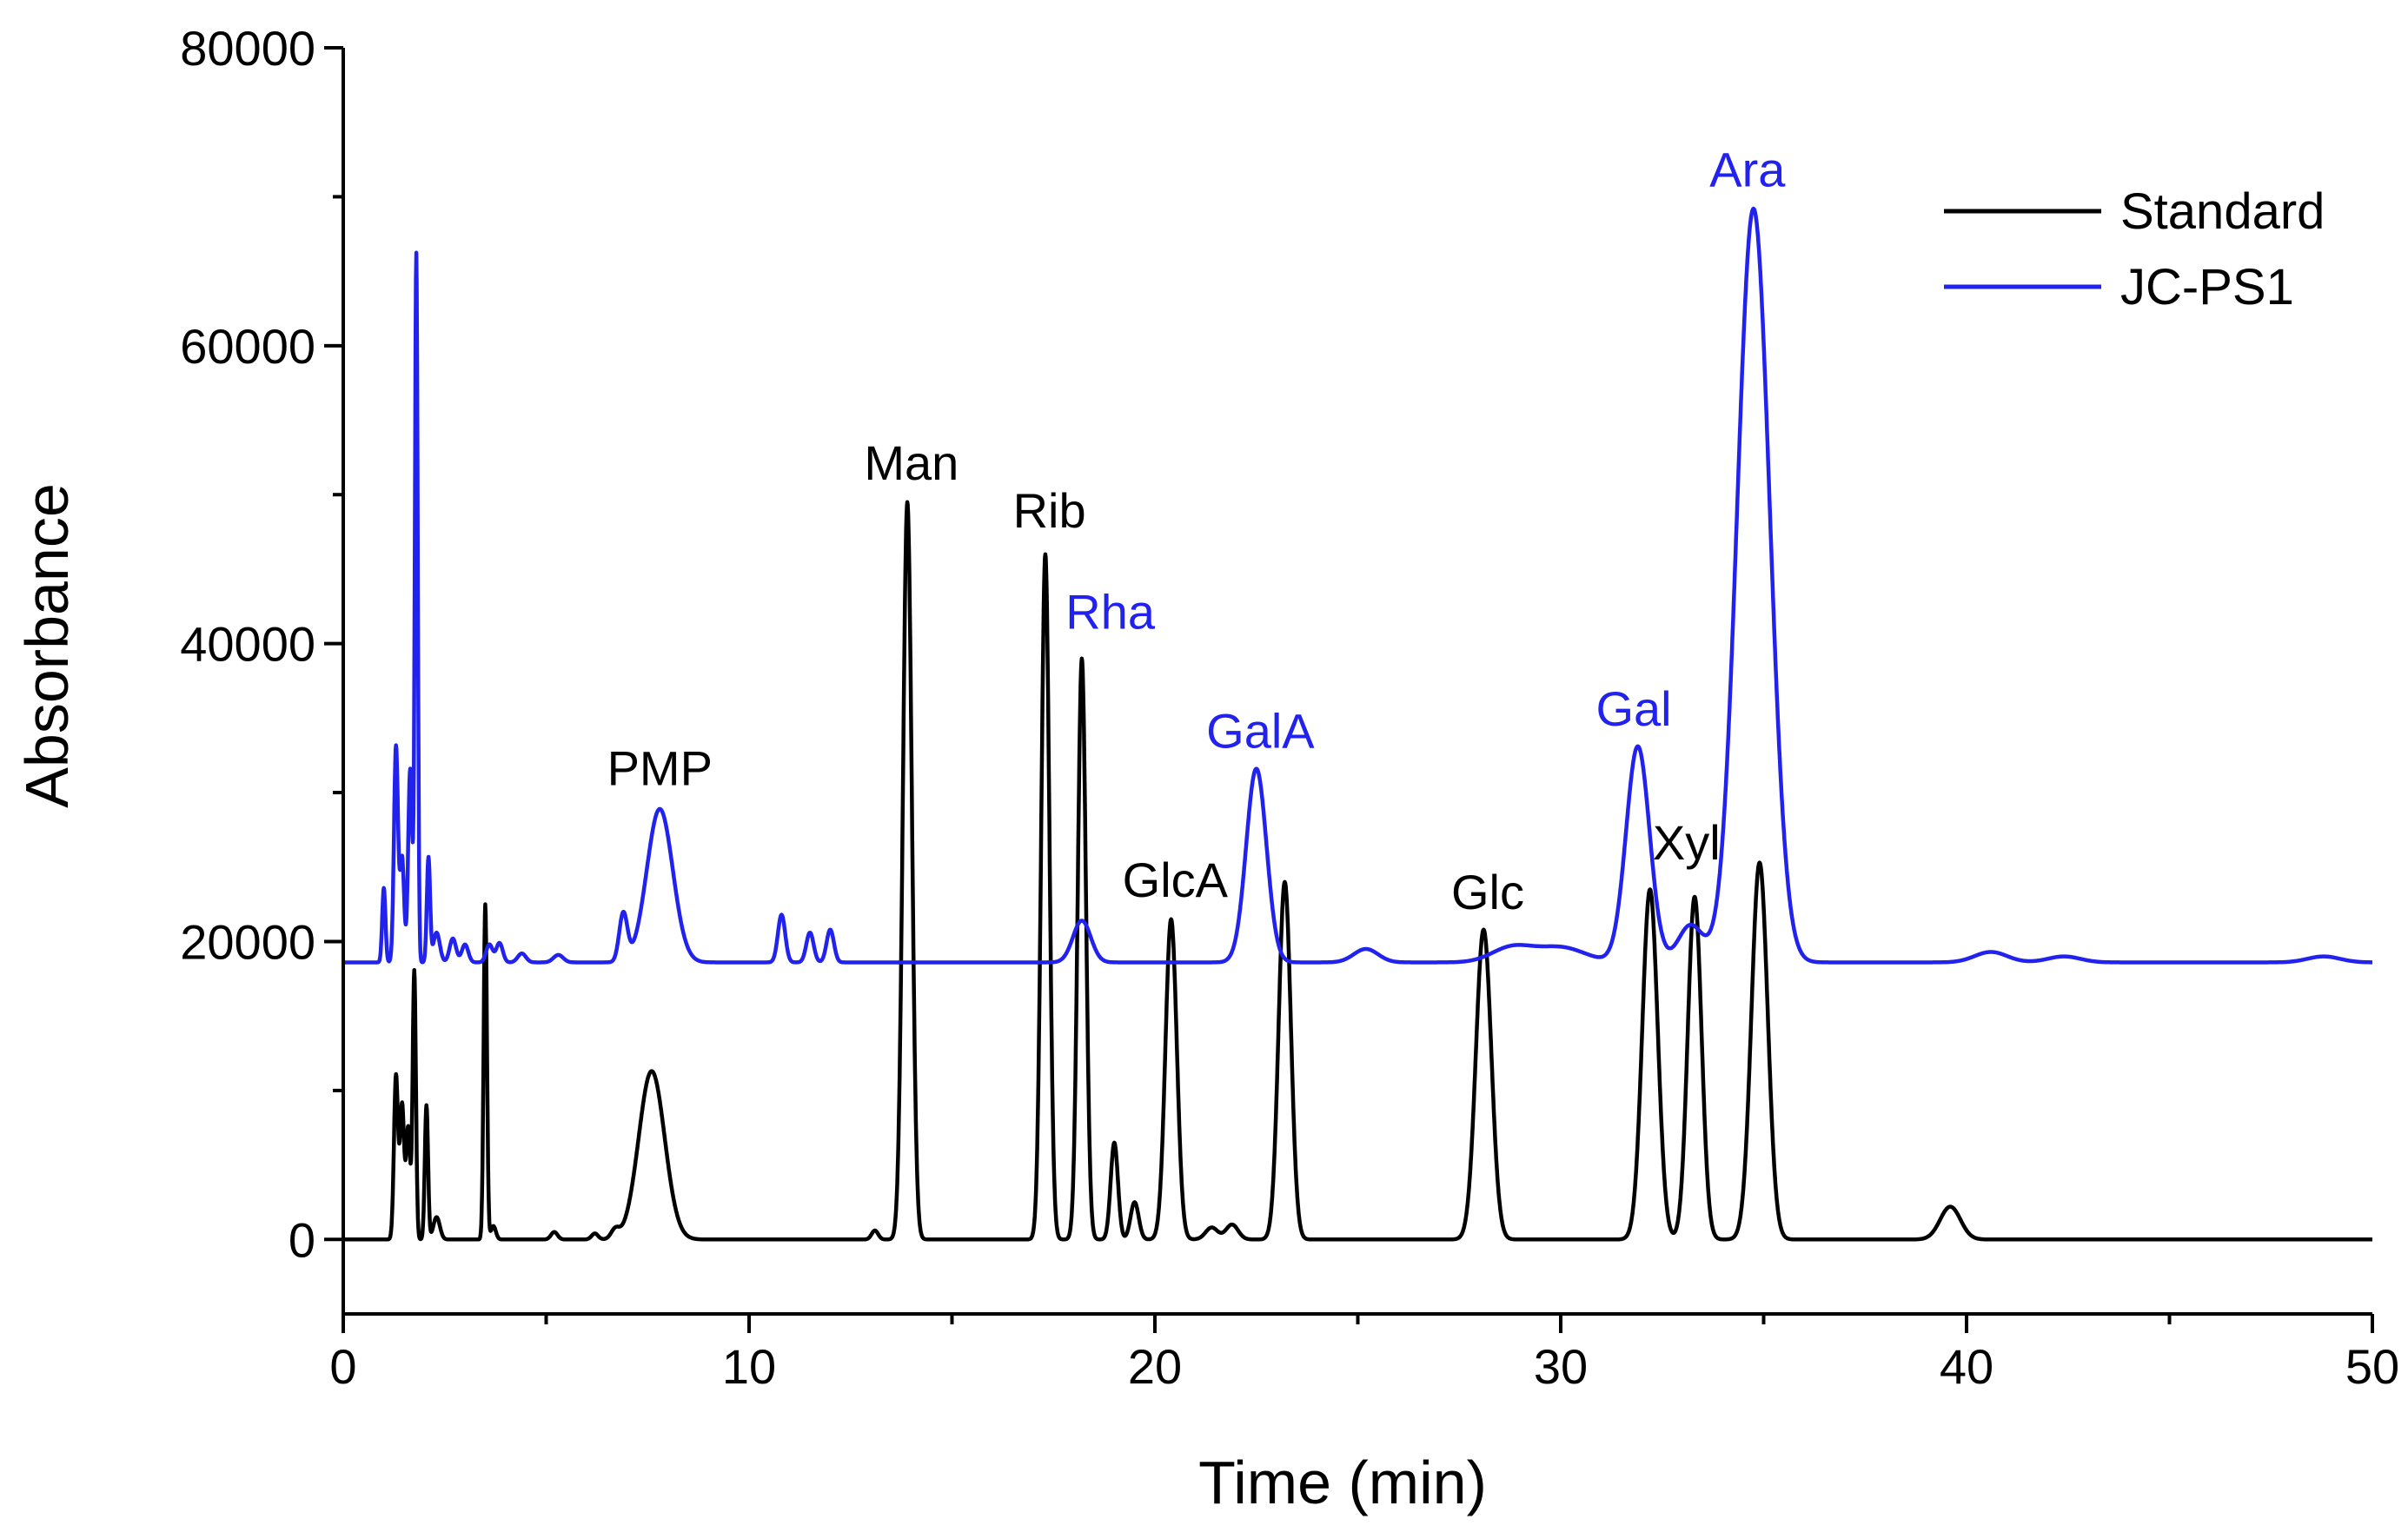  I want to click on peak-label-man: Man, so click(911, 462).